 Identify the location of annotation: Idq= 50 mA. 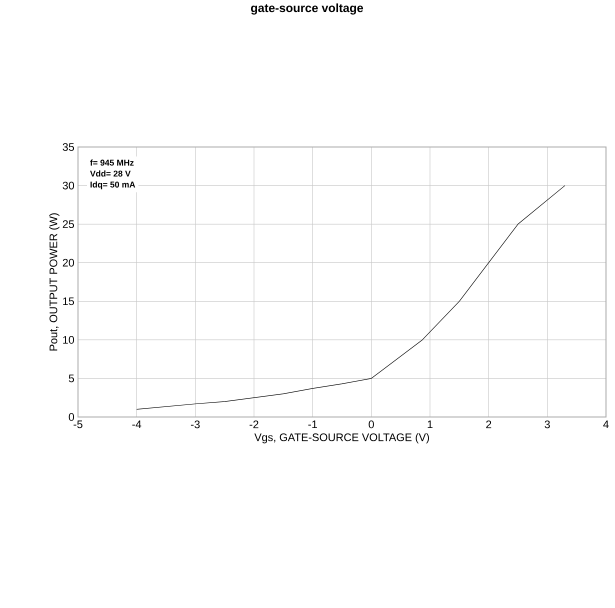
(113, 185).